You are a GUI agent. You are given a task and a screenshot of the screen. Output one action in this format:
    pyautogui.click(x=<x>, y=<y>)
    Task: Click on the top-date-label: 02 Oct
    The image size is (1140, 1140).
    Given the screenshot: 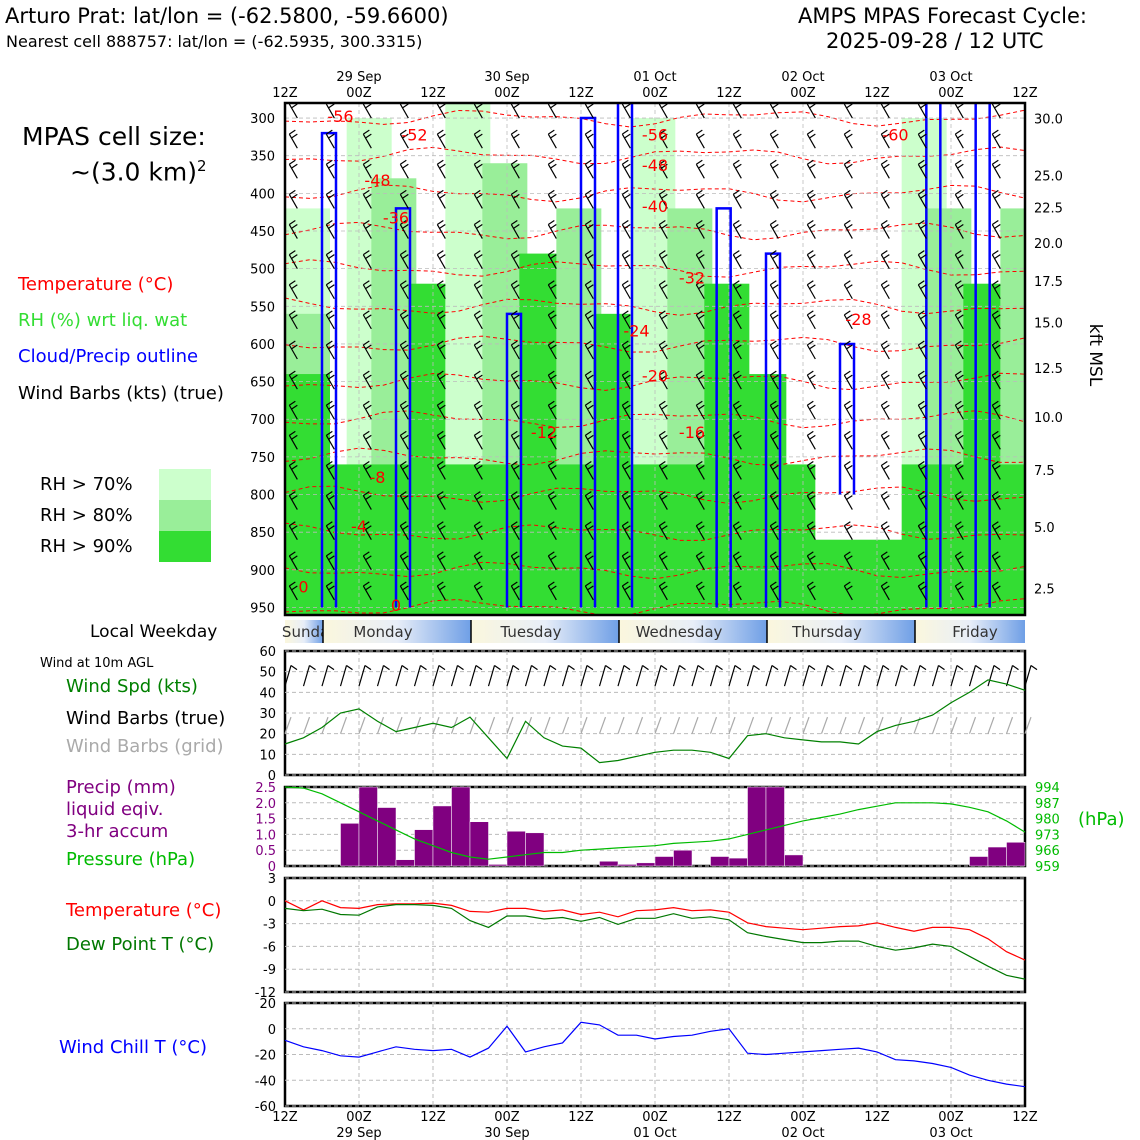 What is the action you would take?
    pyautogui.click(x=802, y=77)
    